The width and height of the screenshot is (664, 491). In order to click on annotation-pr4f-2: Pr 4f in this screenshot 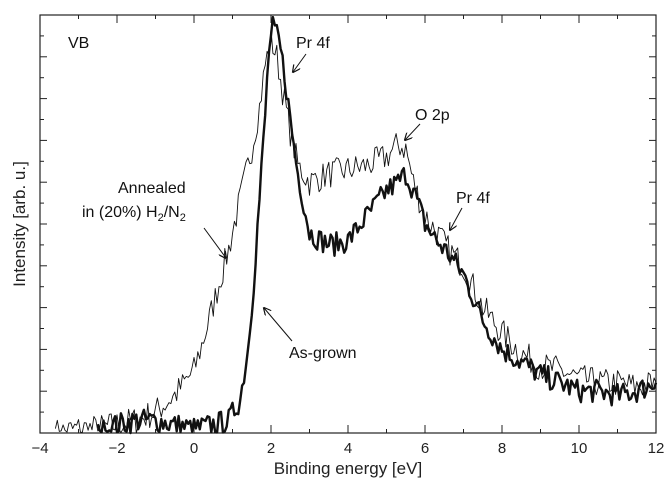, I will do `click(473, 198)`.